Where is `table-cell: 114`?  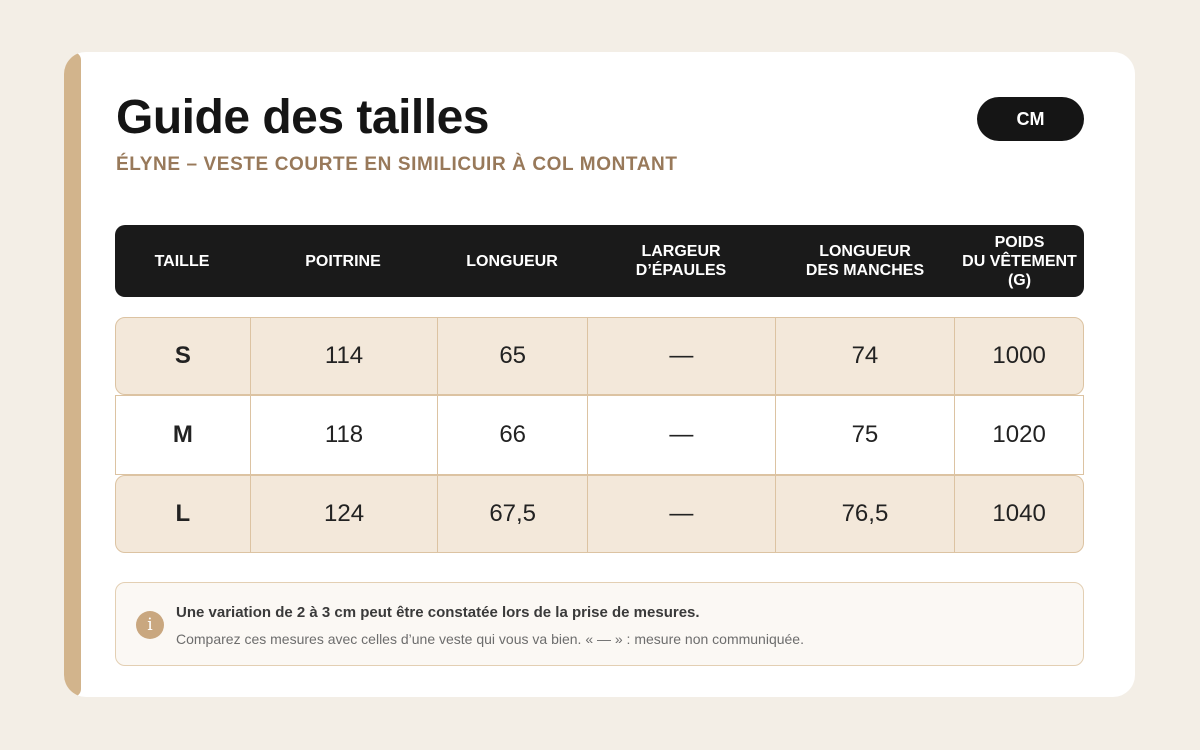
table-cell: 114 is located at coordinates (343, 356).